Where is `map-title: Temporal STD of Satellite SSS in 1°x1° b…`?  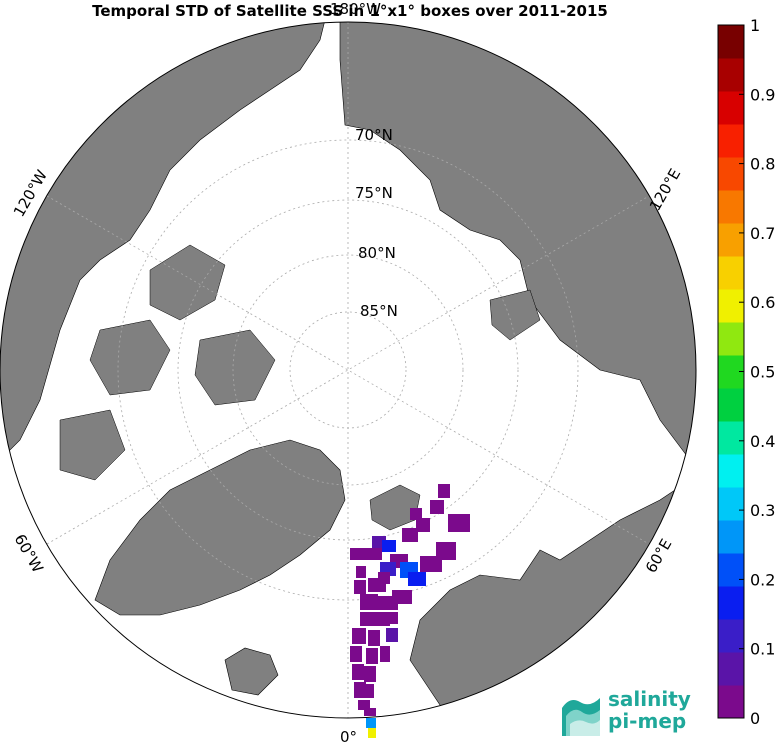
map-title: Temporal STD of Satellite SSS in 1°x1° b… is located at coordinates (350, 11).